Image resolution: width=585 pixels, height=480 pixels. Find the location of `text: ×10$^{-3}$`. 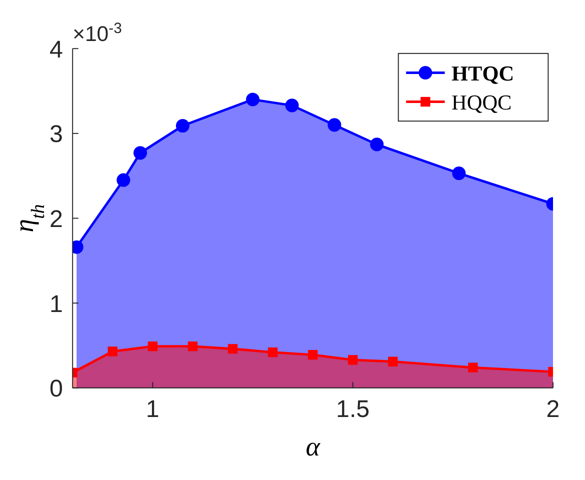

text: ×10$^{-3}$ is located at coordinates (97, 33).